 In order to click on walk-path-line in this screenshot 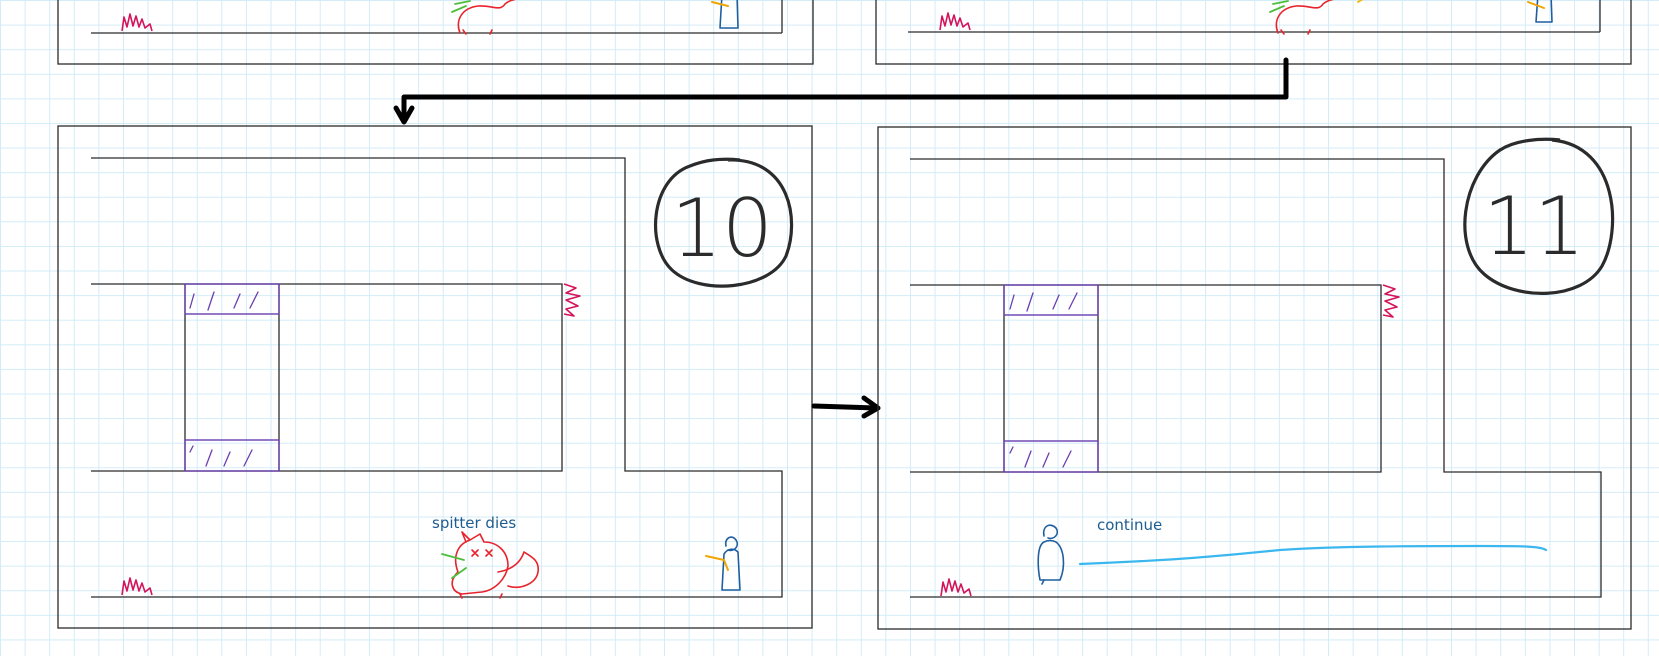, I will do `click(1313, 555)`.